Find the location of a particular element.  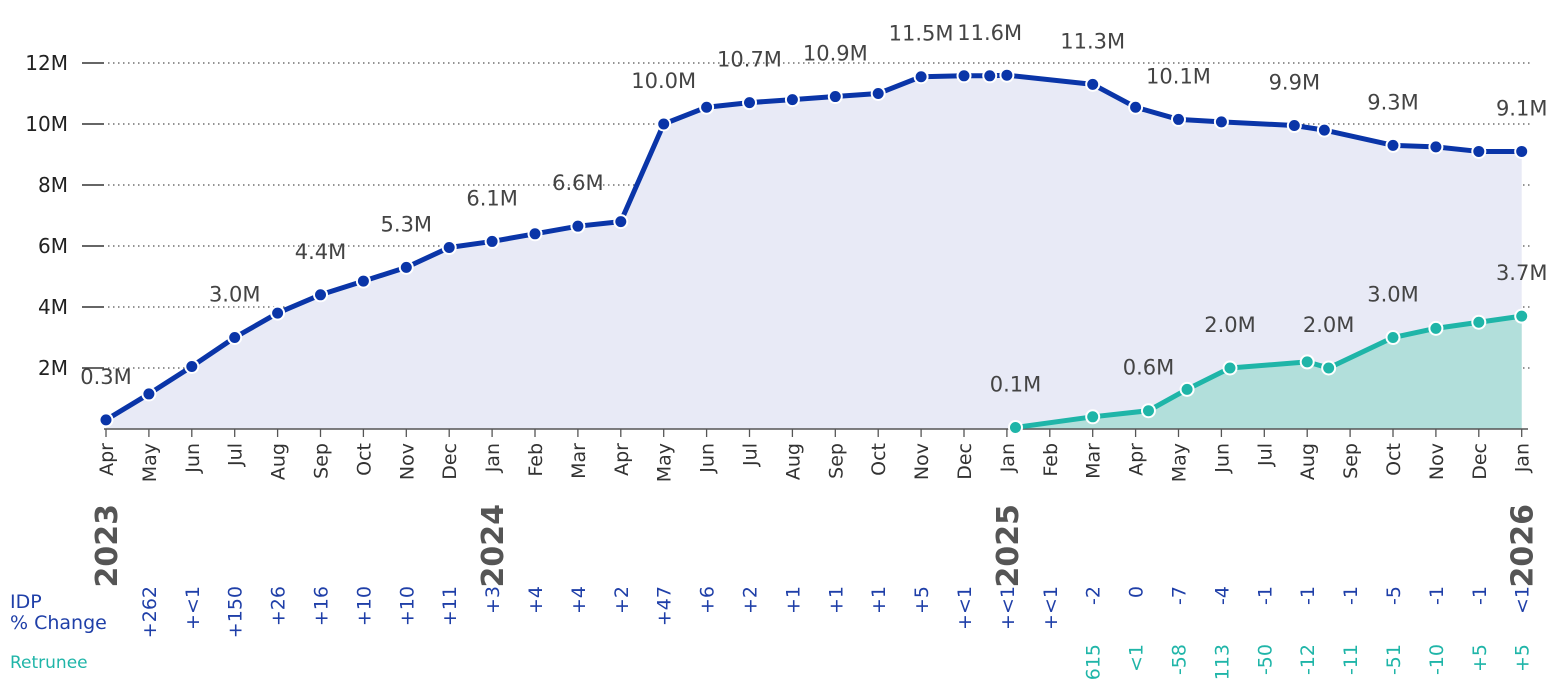

y-tick-label: 4M is located at coordinates (53, 307).